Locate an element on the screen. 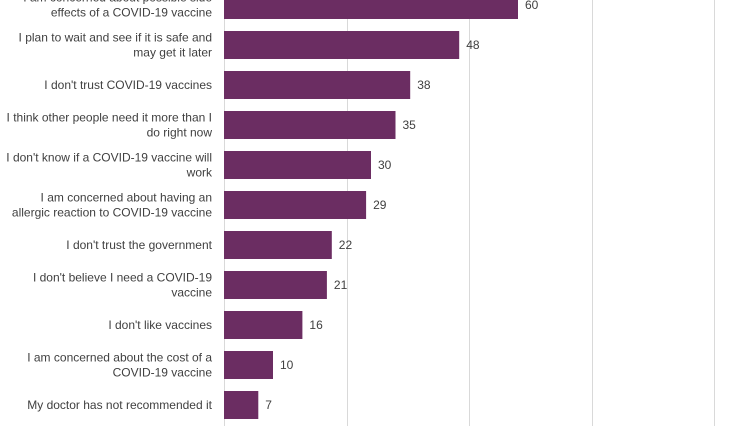  value-label-4: 30 is located at coordinates (385, 165).